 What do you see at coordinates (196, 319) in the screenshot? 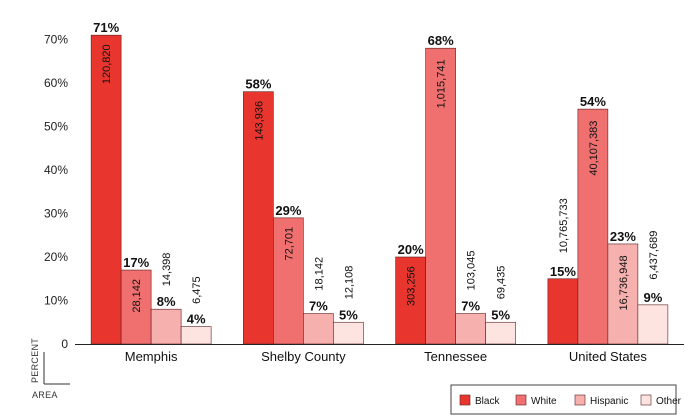
I see `data-label-percent: 4%` at bounding box center [196, 319].